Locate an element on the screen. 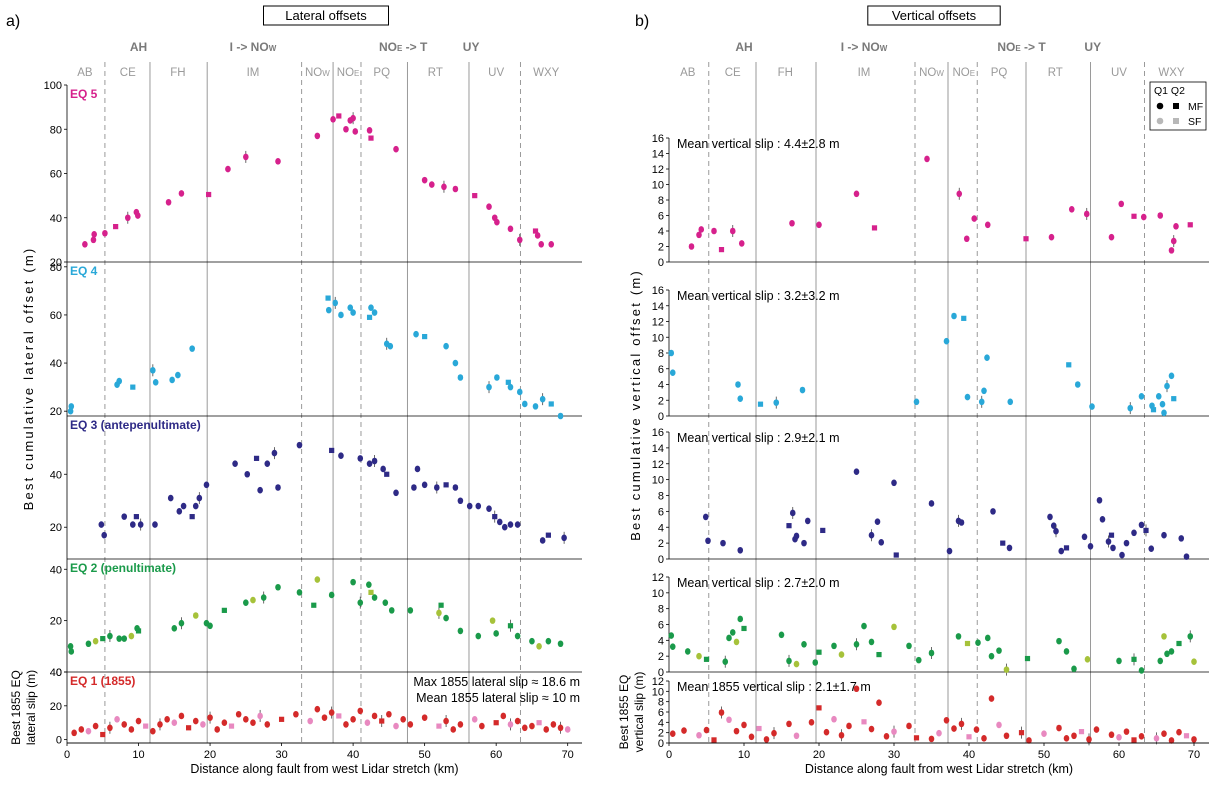 The width and height of the screenshot is (1221, 805). row-label: EQ 3 (antepenultimate) is located at coordinates (135, 425).